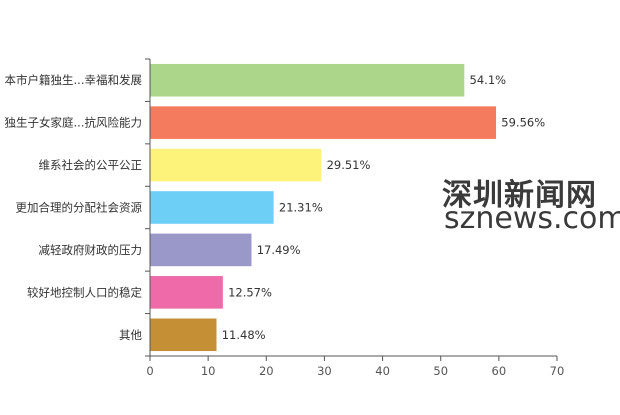 This screenshot has height=415, width=620. What do you see at coordinates (91, 250) in the screenshot?
I see `category-label-4: 减轻政府财政的压力` at bounding box center [91, 250].